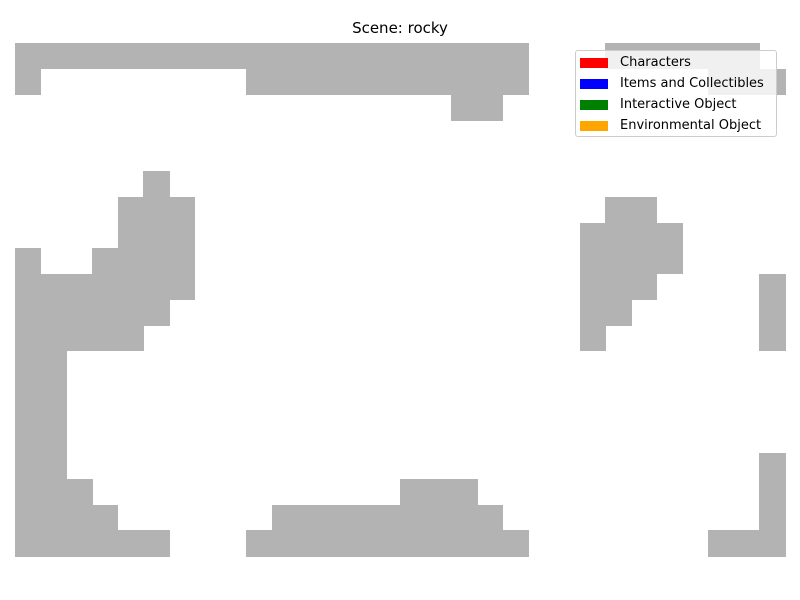  What do you see at coordinates (692, 83) in the screenshot?
I see `legend-label: Items and Collectibles` at bounding box center [692, 83].